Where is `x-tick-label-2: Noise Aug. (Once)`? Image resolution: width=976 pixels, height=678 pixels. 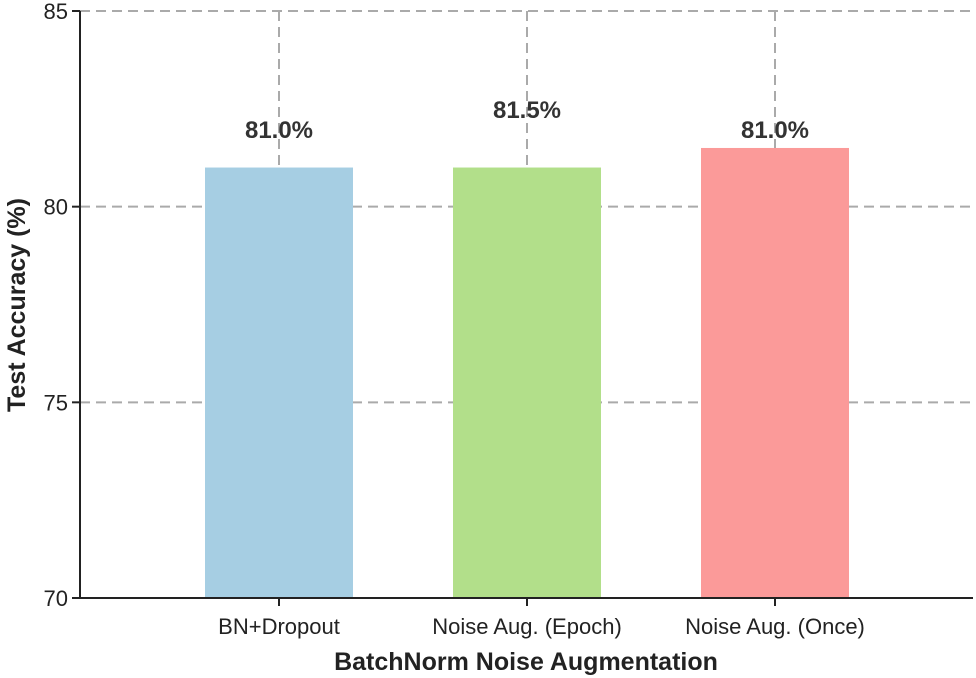 x-tick-label-2: Noise Aug. (Once) is located at coordinates (775, 626).